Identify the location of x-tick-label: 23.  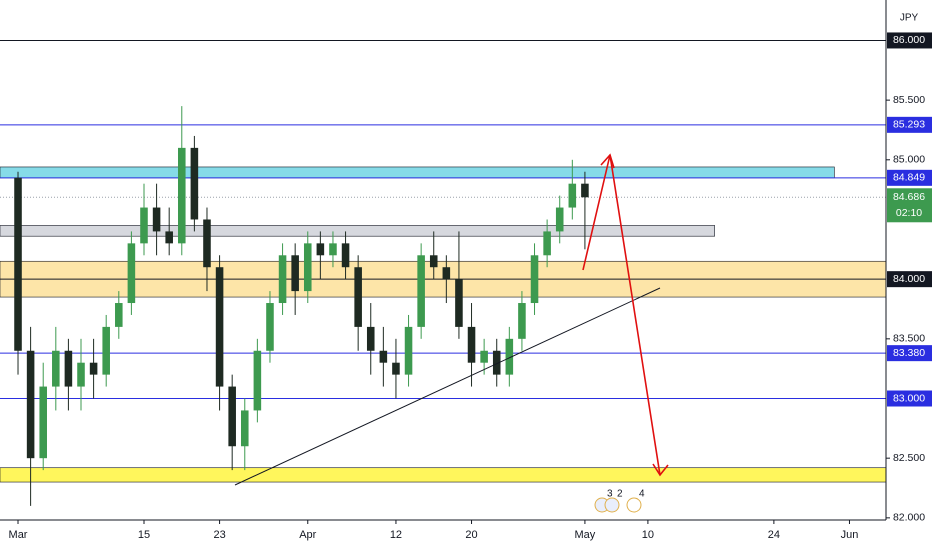
(219, 535).